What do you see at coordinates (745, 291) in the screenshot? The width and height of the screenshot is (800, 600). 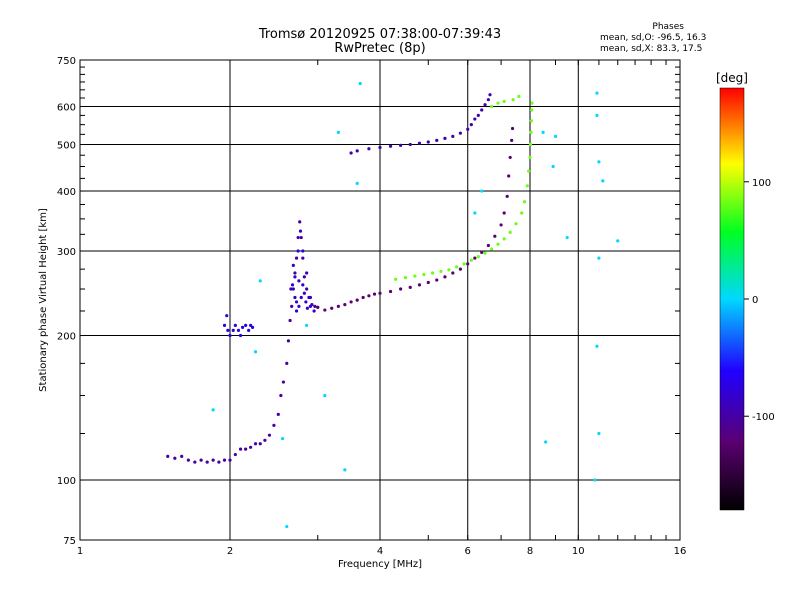 I see `colorbar: [deg] 100 0 -100` at bounding box center [745, 291].